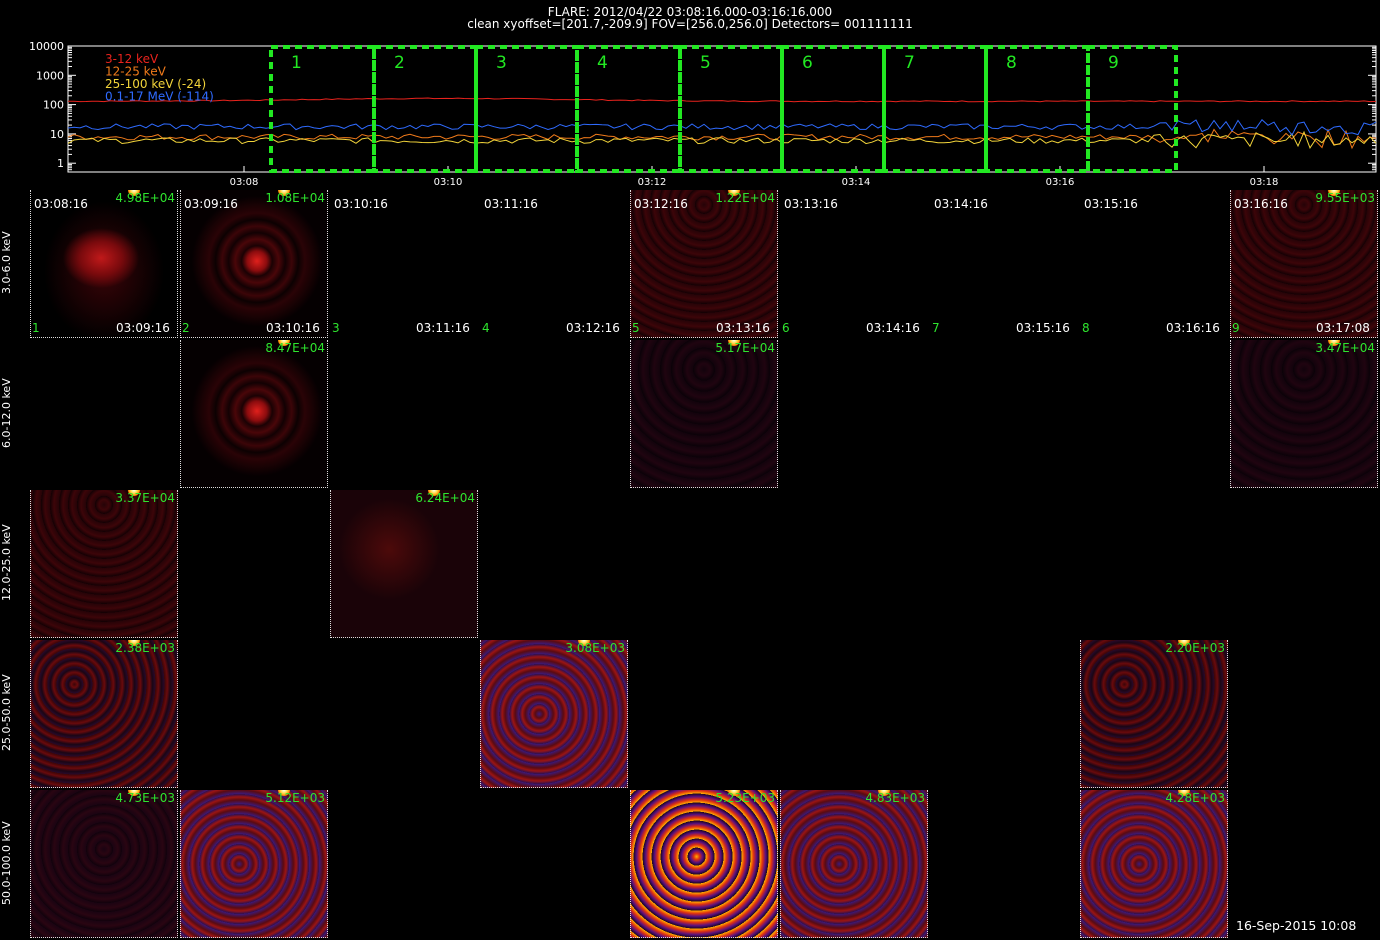 The width and height of the screenshot is (1380, 940). What do you see at coordinates (254, 864) in the screenshot?
I see `image-tile: 5.12E+03` at bounding box center [254, 864].